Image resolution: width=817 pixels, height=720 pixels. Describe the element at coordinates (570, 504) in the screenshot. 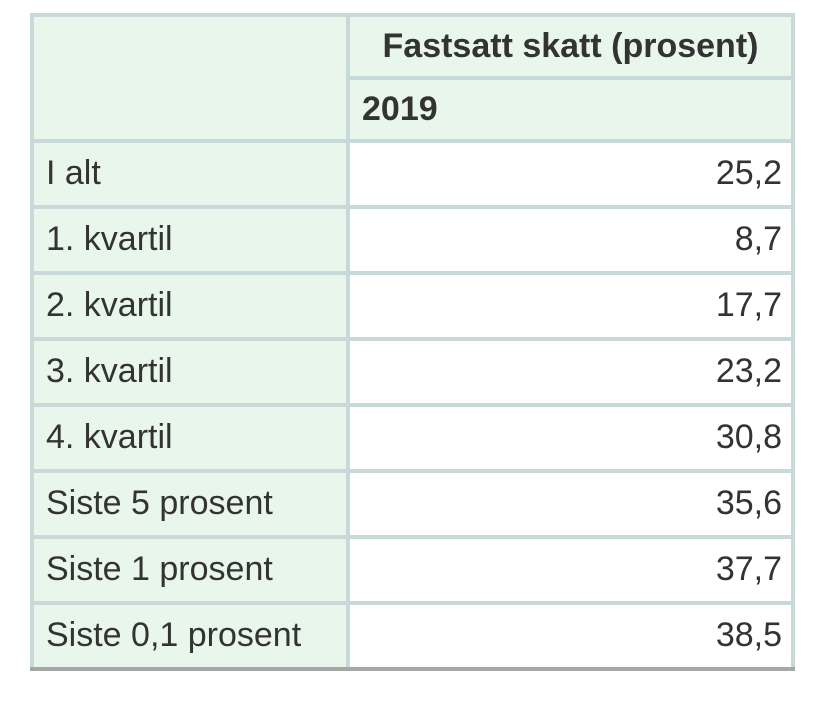

I see `row-value: 35,6` at that location.